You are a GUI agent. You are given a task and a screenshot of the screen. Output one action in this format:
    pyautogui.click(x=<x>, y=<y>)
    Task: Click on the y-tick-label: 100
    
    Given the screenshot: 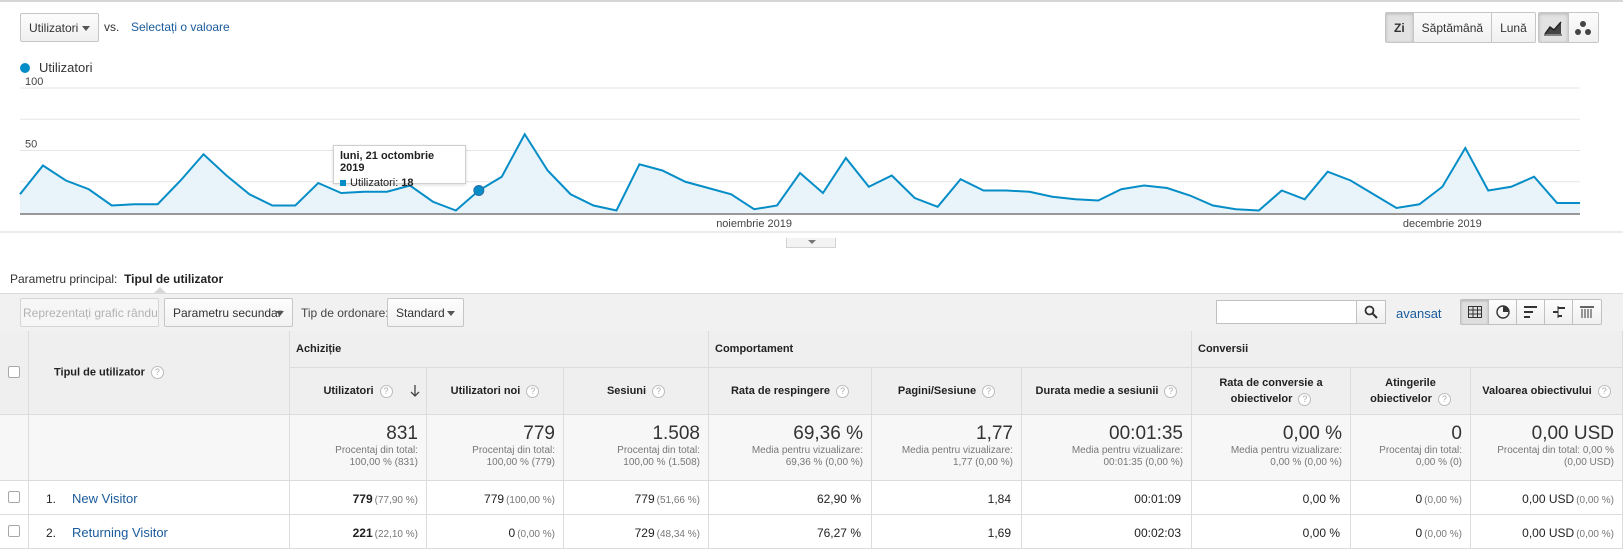 What is the action you would take?
    pyautogui.click(x=34, y=82)
    